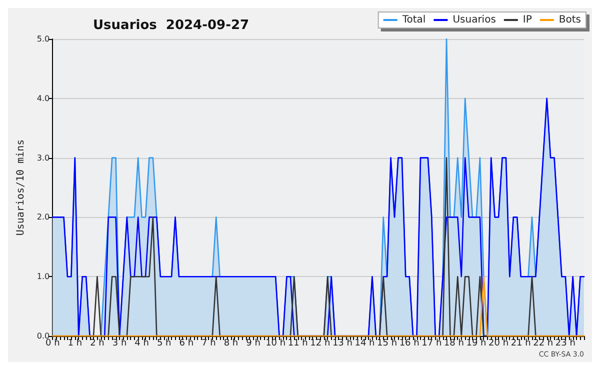 This screenshot has height=370, width=600. What do you see at coordinates (52, 343) in the screenshot?
I see `x-tick-label: 0 h` at bounding box center [52, 343].